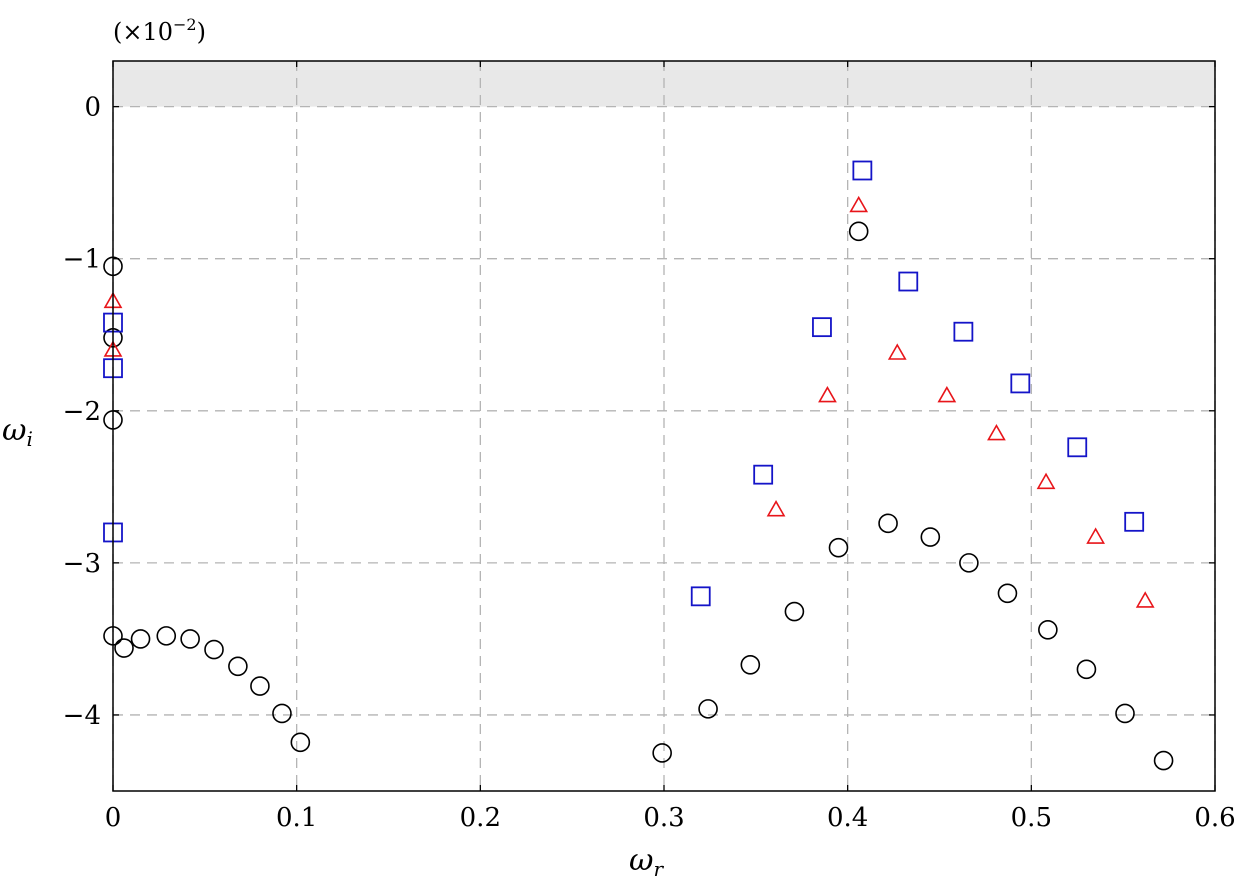 This screenshot has width=1236, height=891. I want to click on x-tick-label: 0.2, so click(480, 818).